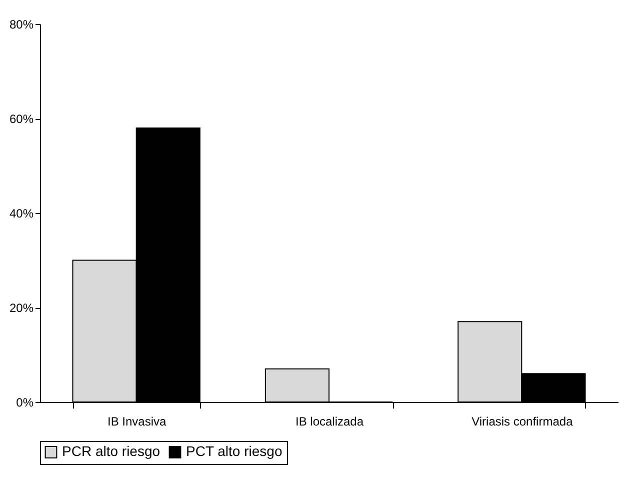  I want to click on x-tick-label: IB localizada, so click(329, 421).